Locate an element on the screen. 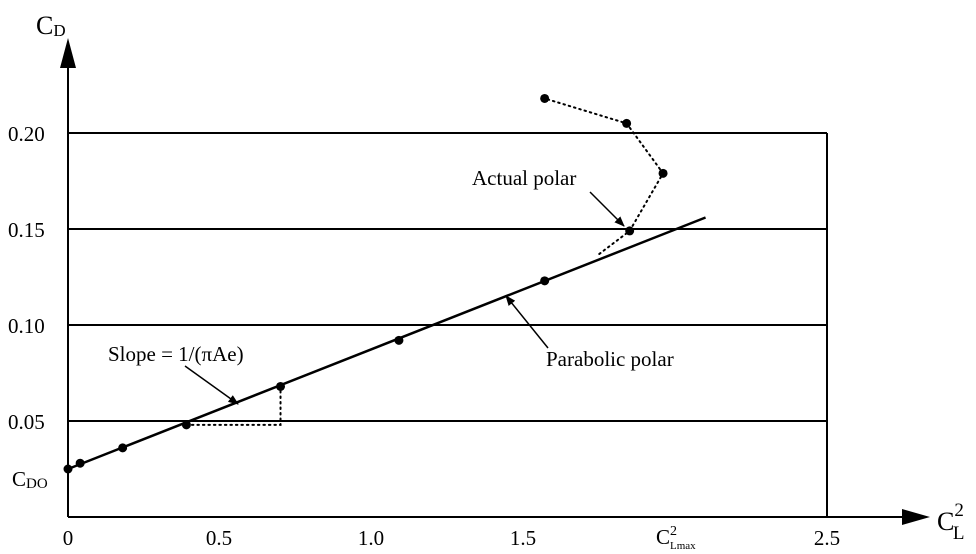 The width and height of the screenshot is (976, 554). y-intercept-label: CDO is located at coordinates (30, 479).